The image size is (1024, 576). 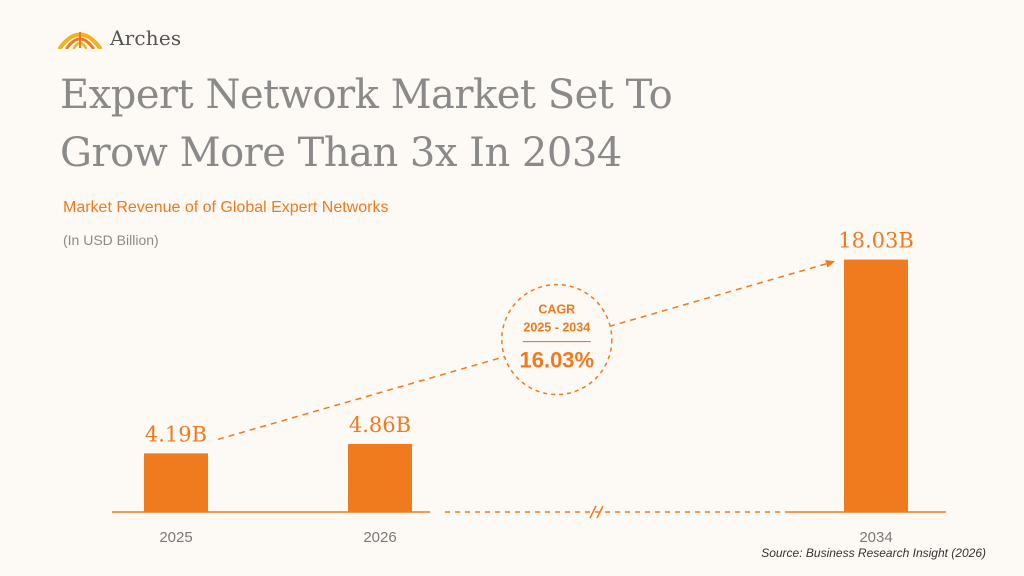 What do you see at coordinates (556, 328) in the screenshot?
I see `cagr-period: 2025 - 2034` at bounding box center [556, 328].